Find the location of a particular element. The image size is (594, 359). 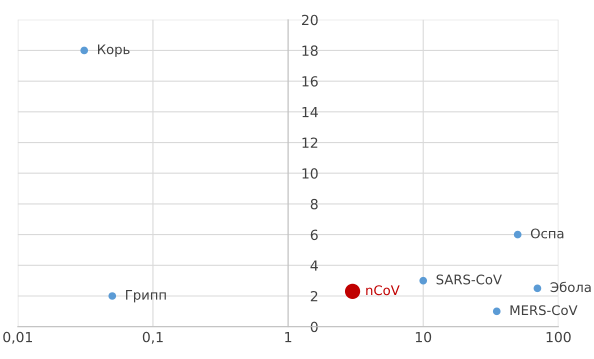

x-tick-label: 10 is located at coordinates (424, 337).